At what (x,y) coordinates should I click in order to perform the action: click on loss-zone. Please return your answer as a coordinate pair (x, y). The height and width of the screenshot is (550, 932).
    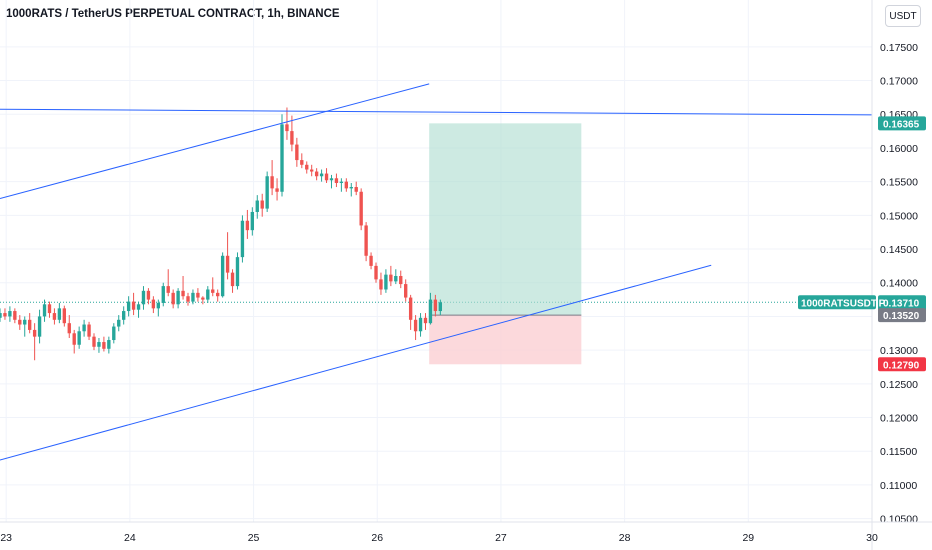
    Looking at the image, I should click on (505, 340).